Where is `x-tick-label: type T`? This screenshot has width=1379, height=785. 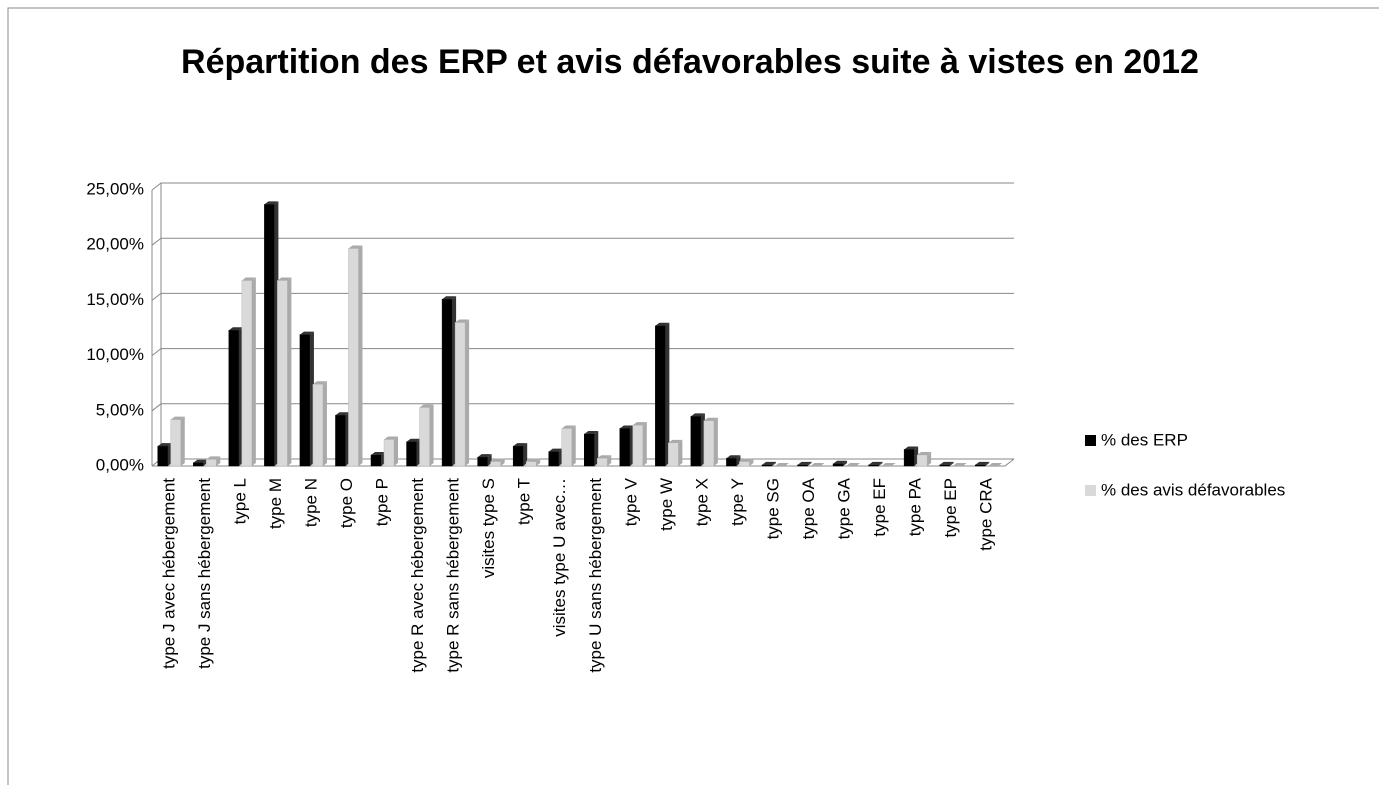
x-tick-label: type T is located at coordinates (524, 501).